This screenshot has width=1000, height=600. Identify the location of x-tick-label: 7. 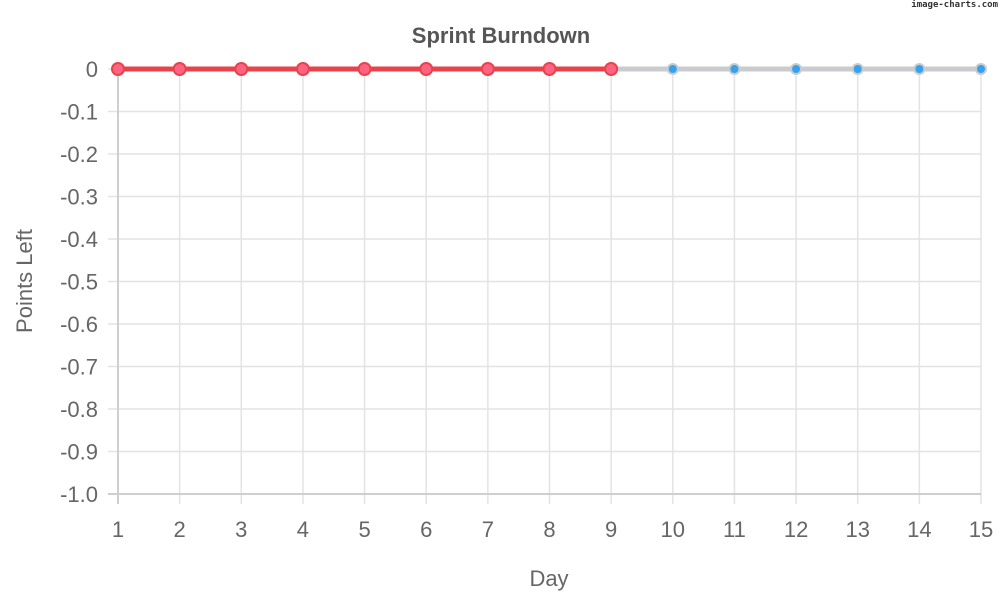
(488, 529).